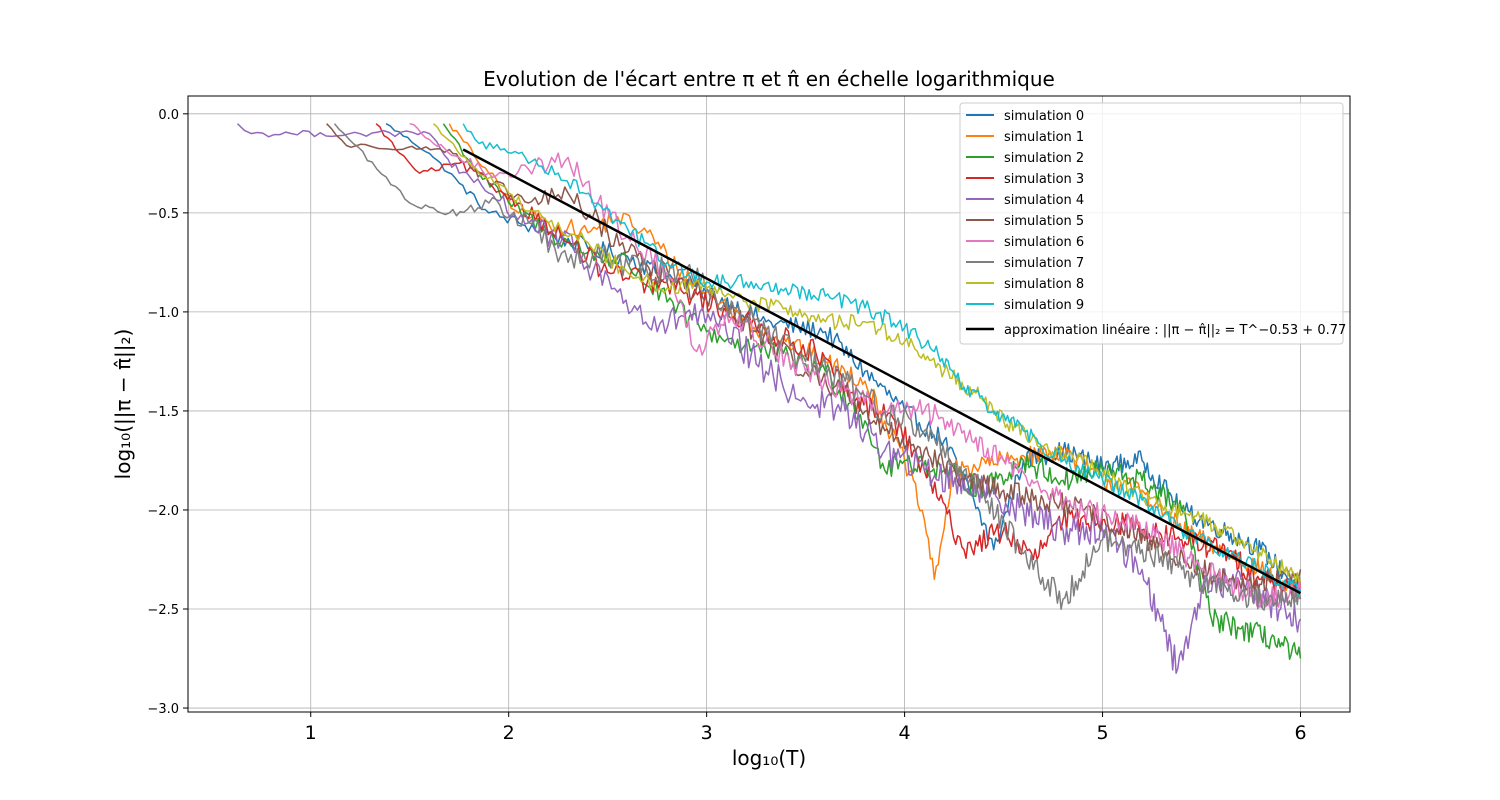 The width and height of the screenshot is (1500, 800). Describe the element at coordinates (163, 313) in the screenshot. I see `y-tick-label: −1.0` at that location.